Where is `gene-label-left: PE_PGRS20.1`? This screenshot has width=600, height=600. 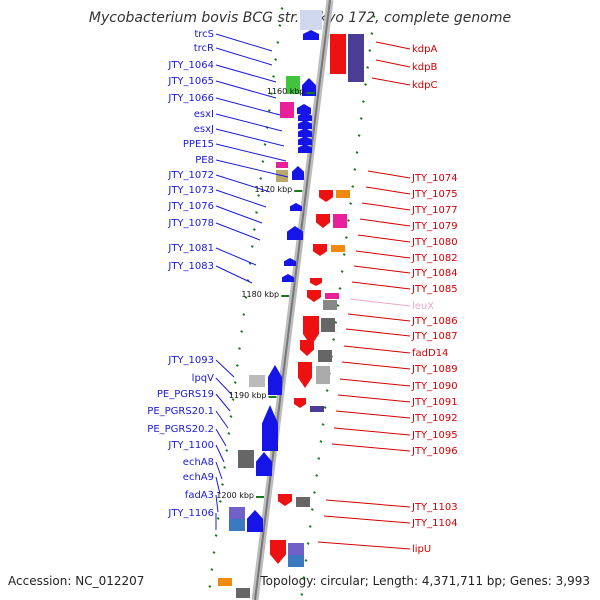
gene-label-left: PE_PGRS20.1 is located at coordinates (180, 411).